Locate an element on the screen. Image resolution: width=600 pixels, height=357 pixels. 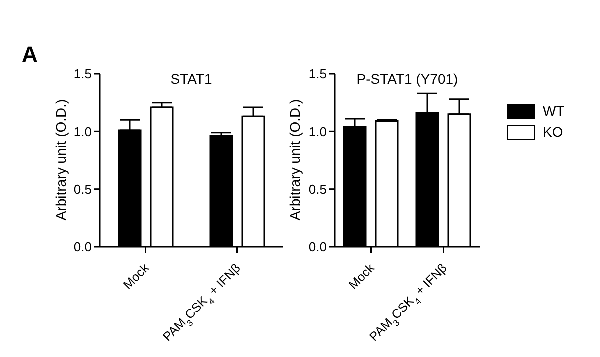
chart-title: STAT1 is located at coordinates (191, 79).